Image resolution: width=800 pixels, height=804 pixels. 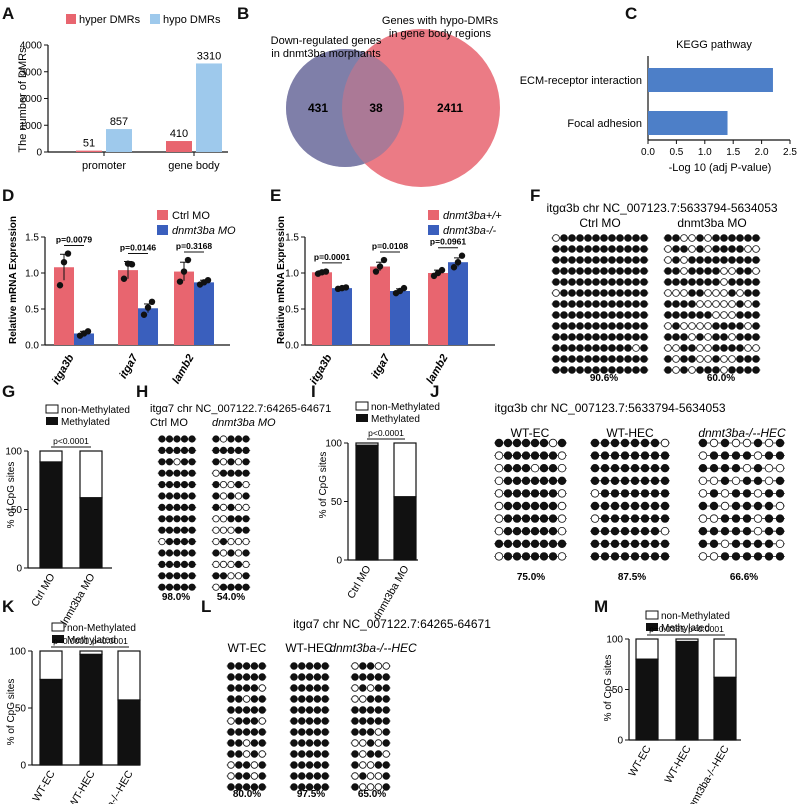 I want to click on group-label-dnmt3ba: dnmt3ba MO, so click(x=711, y=223).